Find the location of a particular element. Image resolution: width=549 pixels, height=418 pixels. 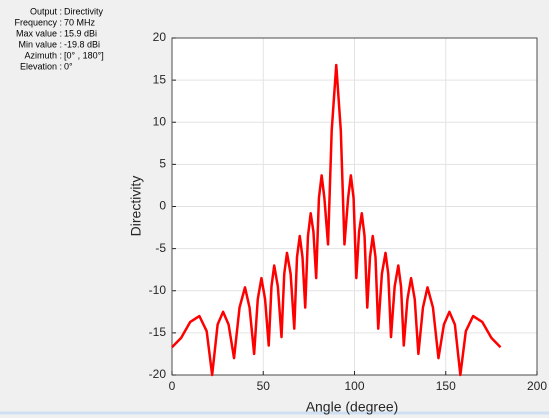

info-label: Max value : is located at coordinates (39, 33).